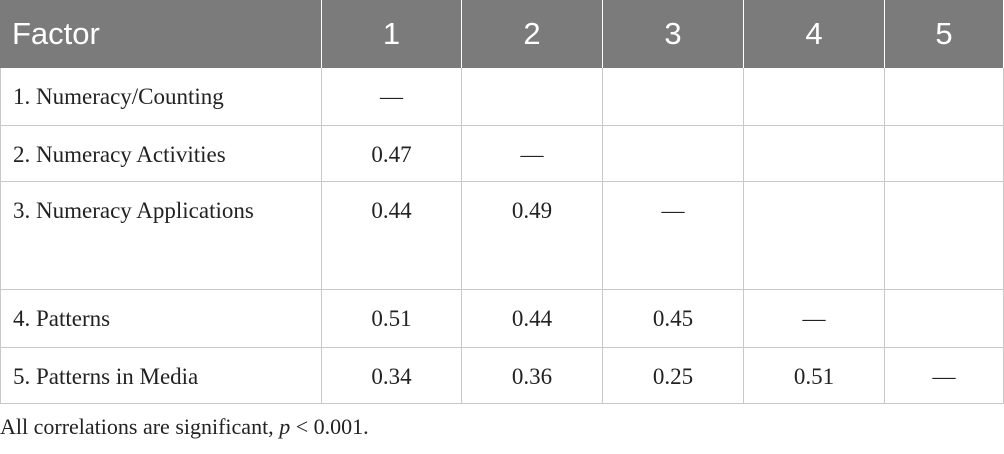 The image size is (1004, 454). What do you see at coordinates (392, 154) in the screenshot?
I see `table-cell: 0.47` at bounding box center [392, 154].